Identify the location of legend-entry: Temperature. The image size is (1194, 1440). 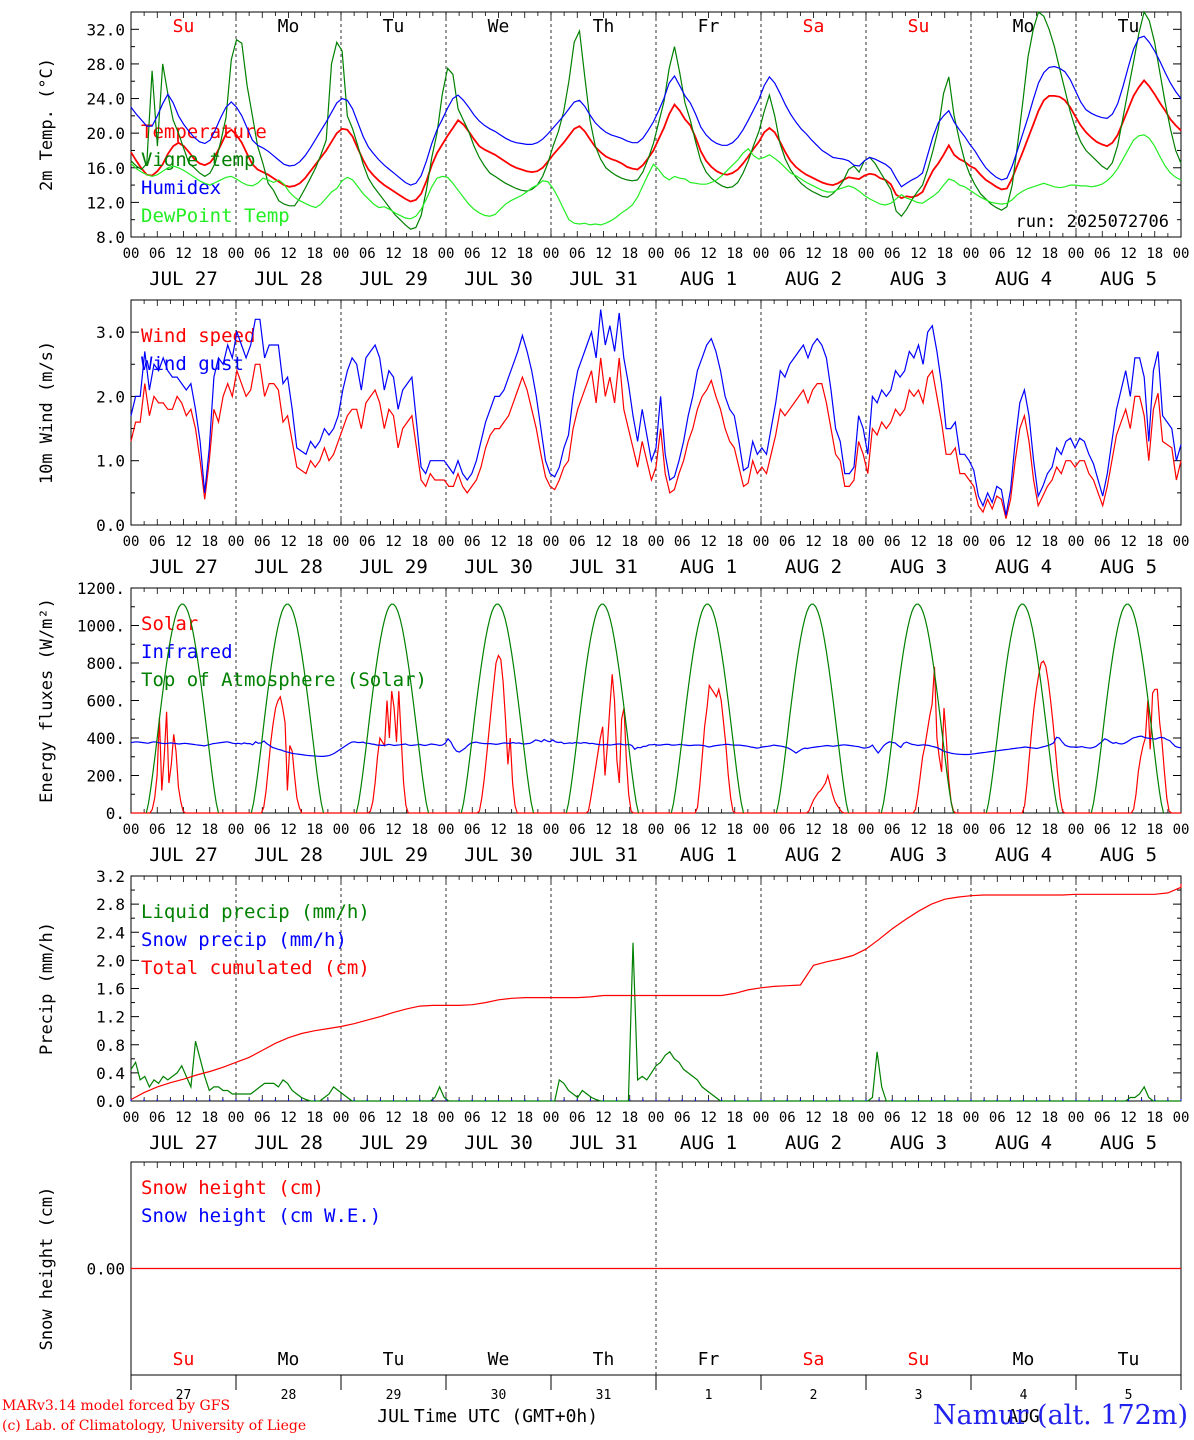
(204, 132).